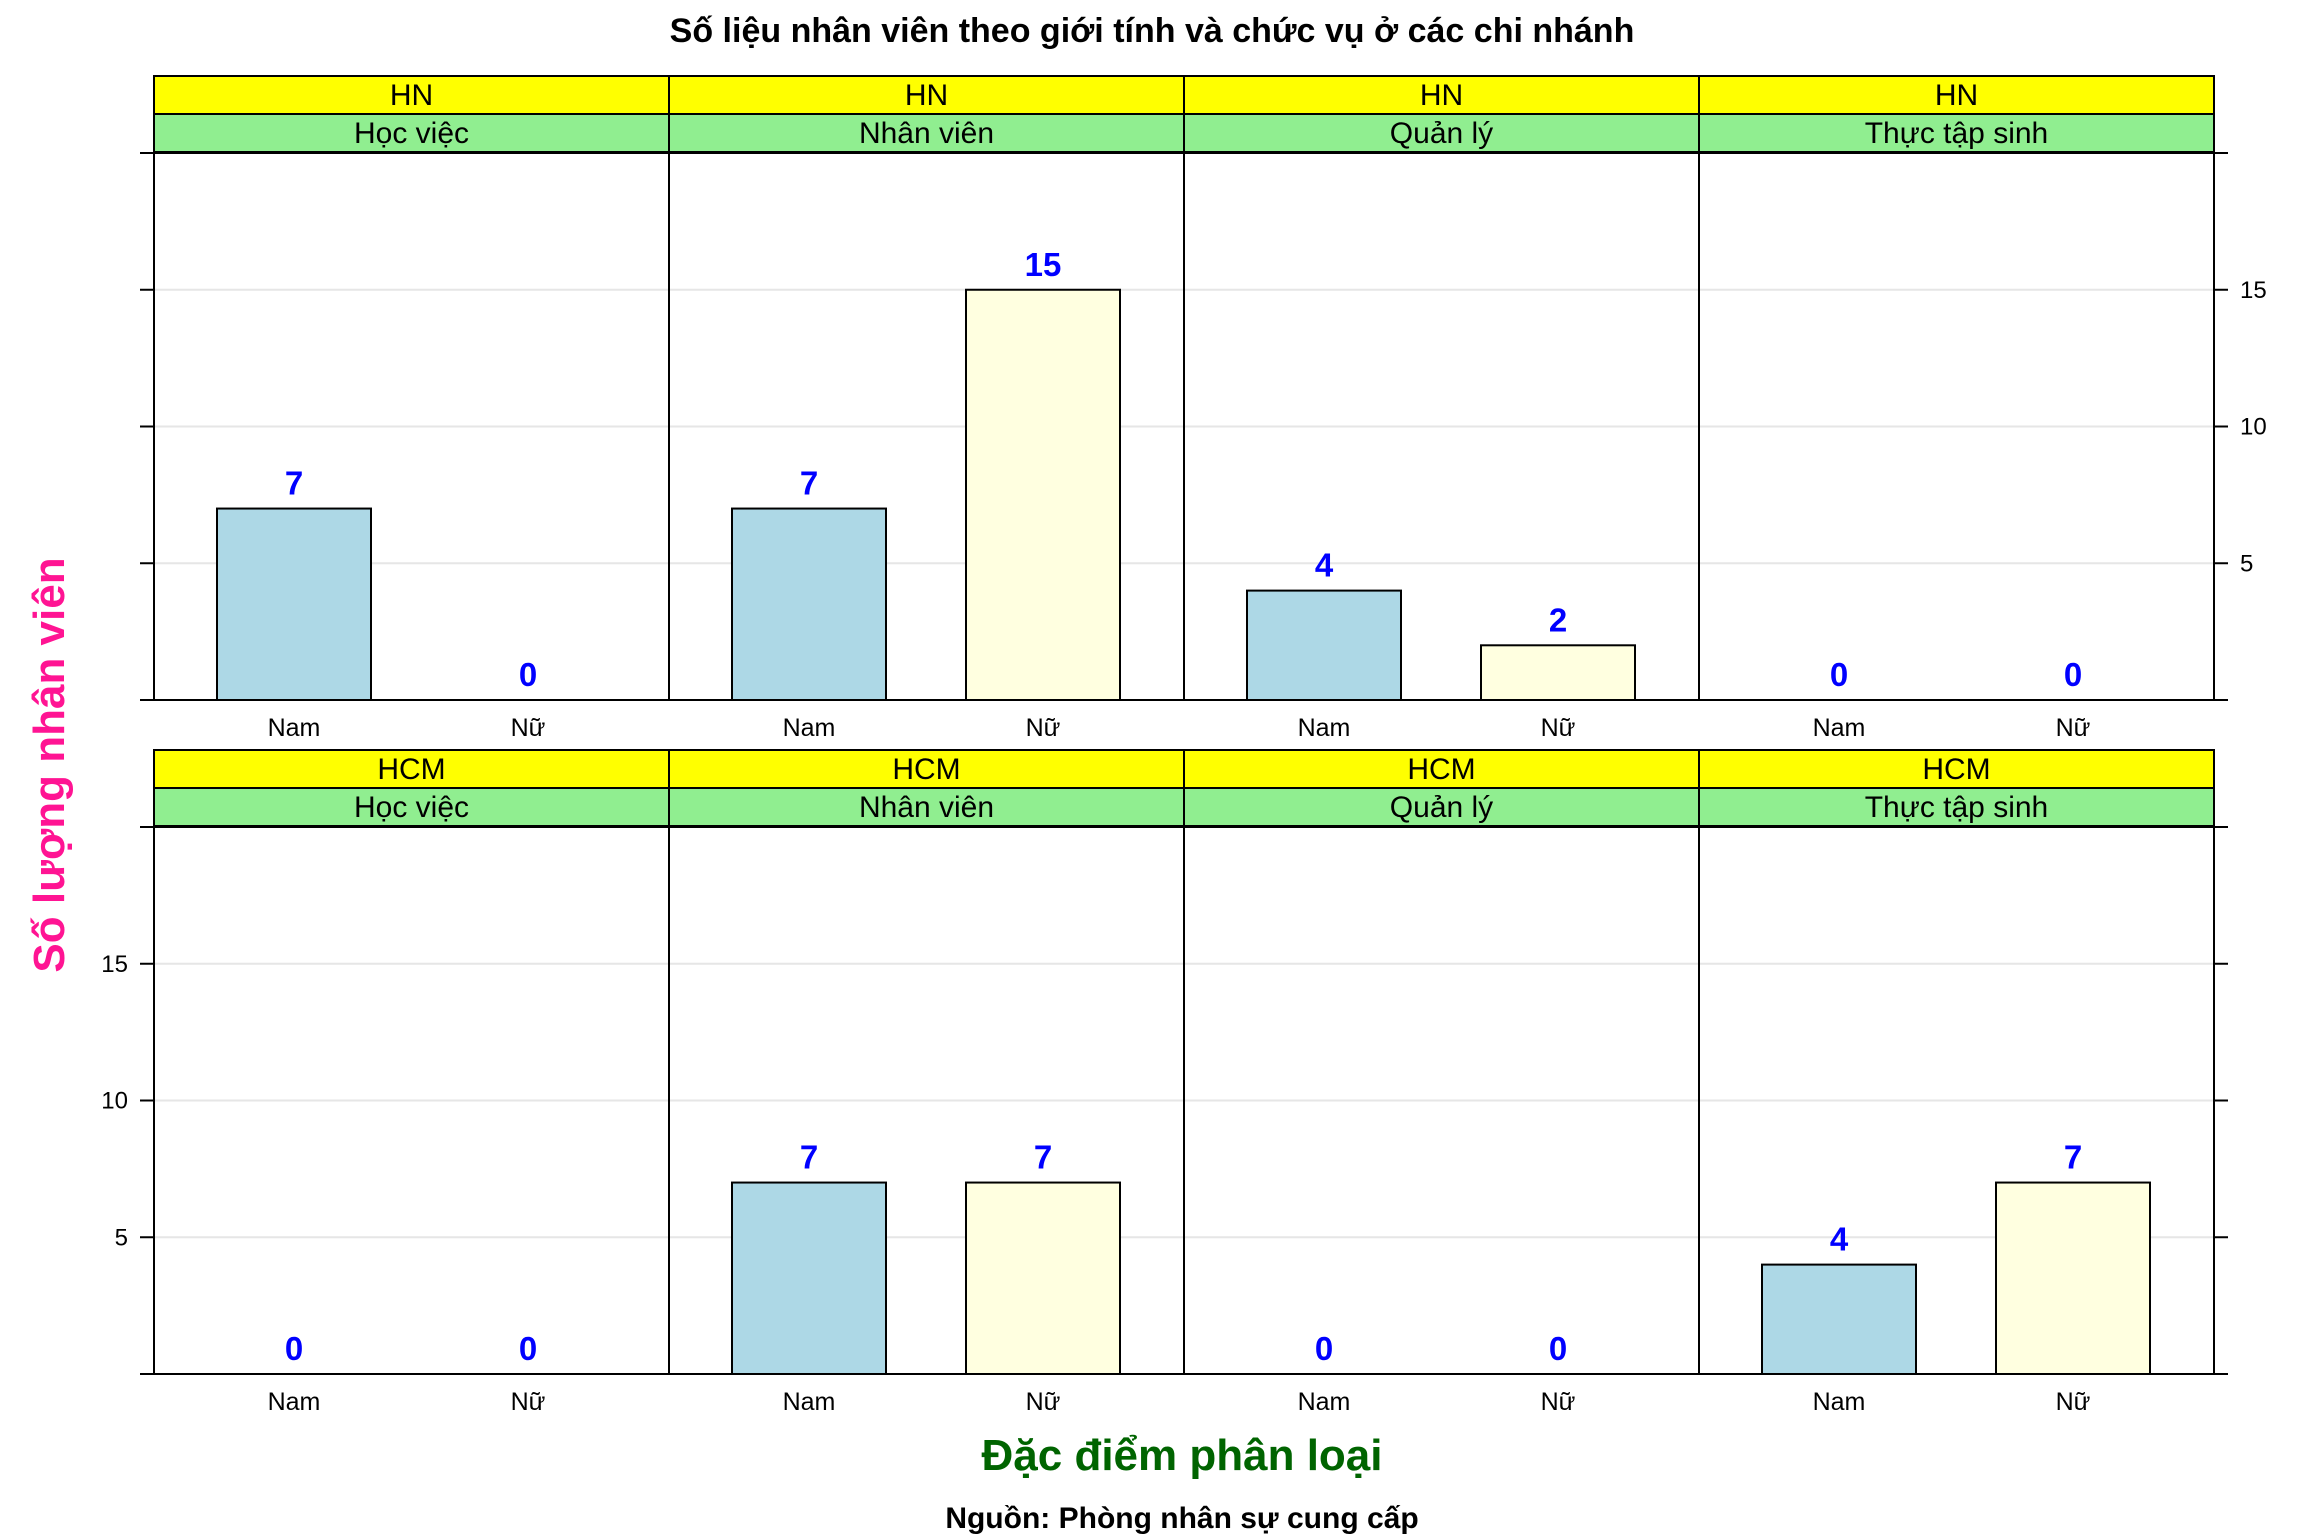 The height and width of the screenshot is (1536, 2304). What do you see at coordinates (411, 408) in the screenshot?
I see `panel-hn-1: 7 Nam 0 Nữ HN Học việc` at bounding box center [411, 408].